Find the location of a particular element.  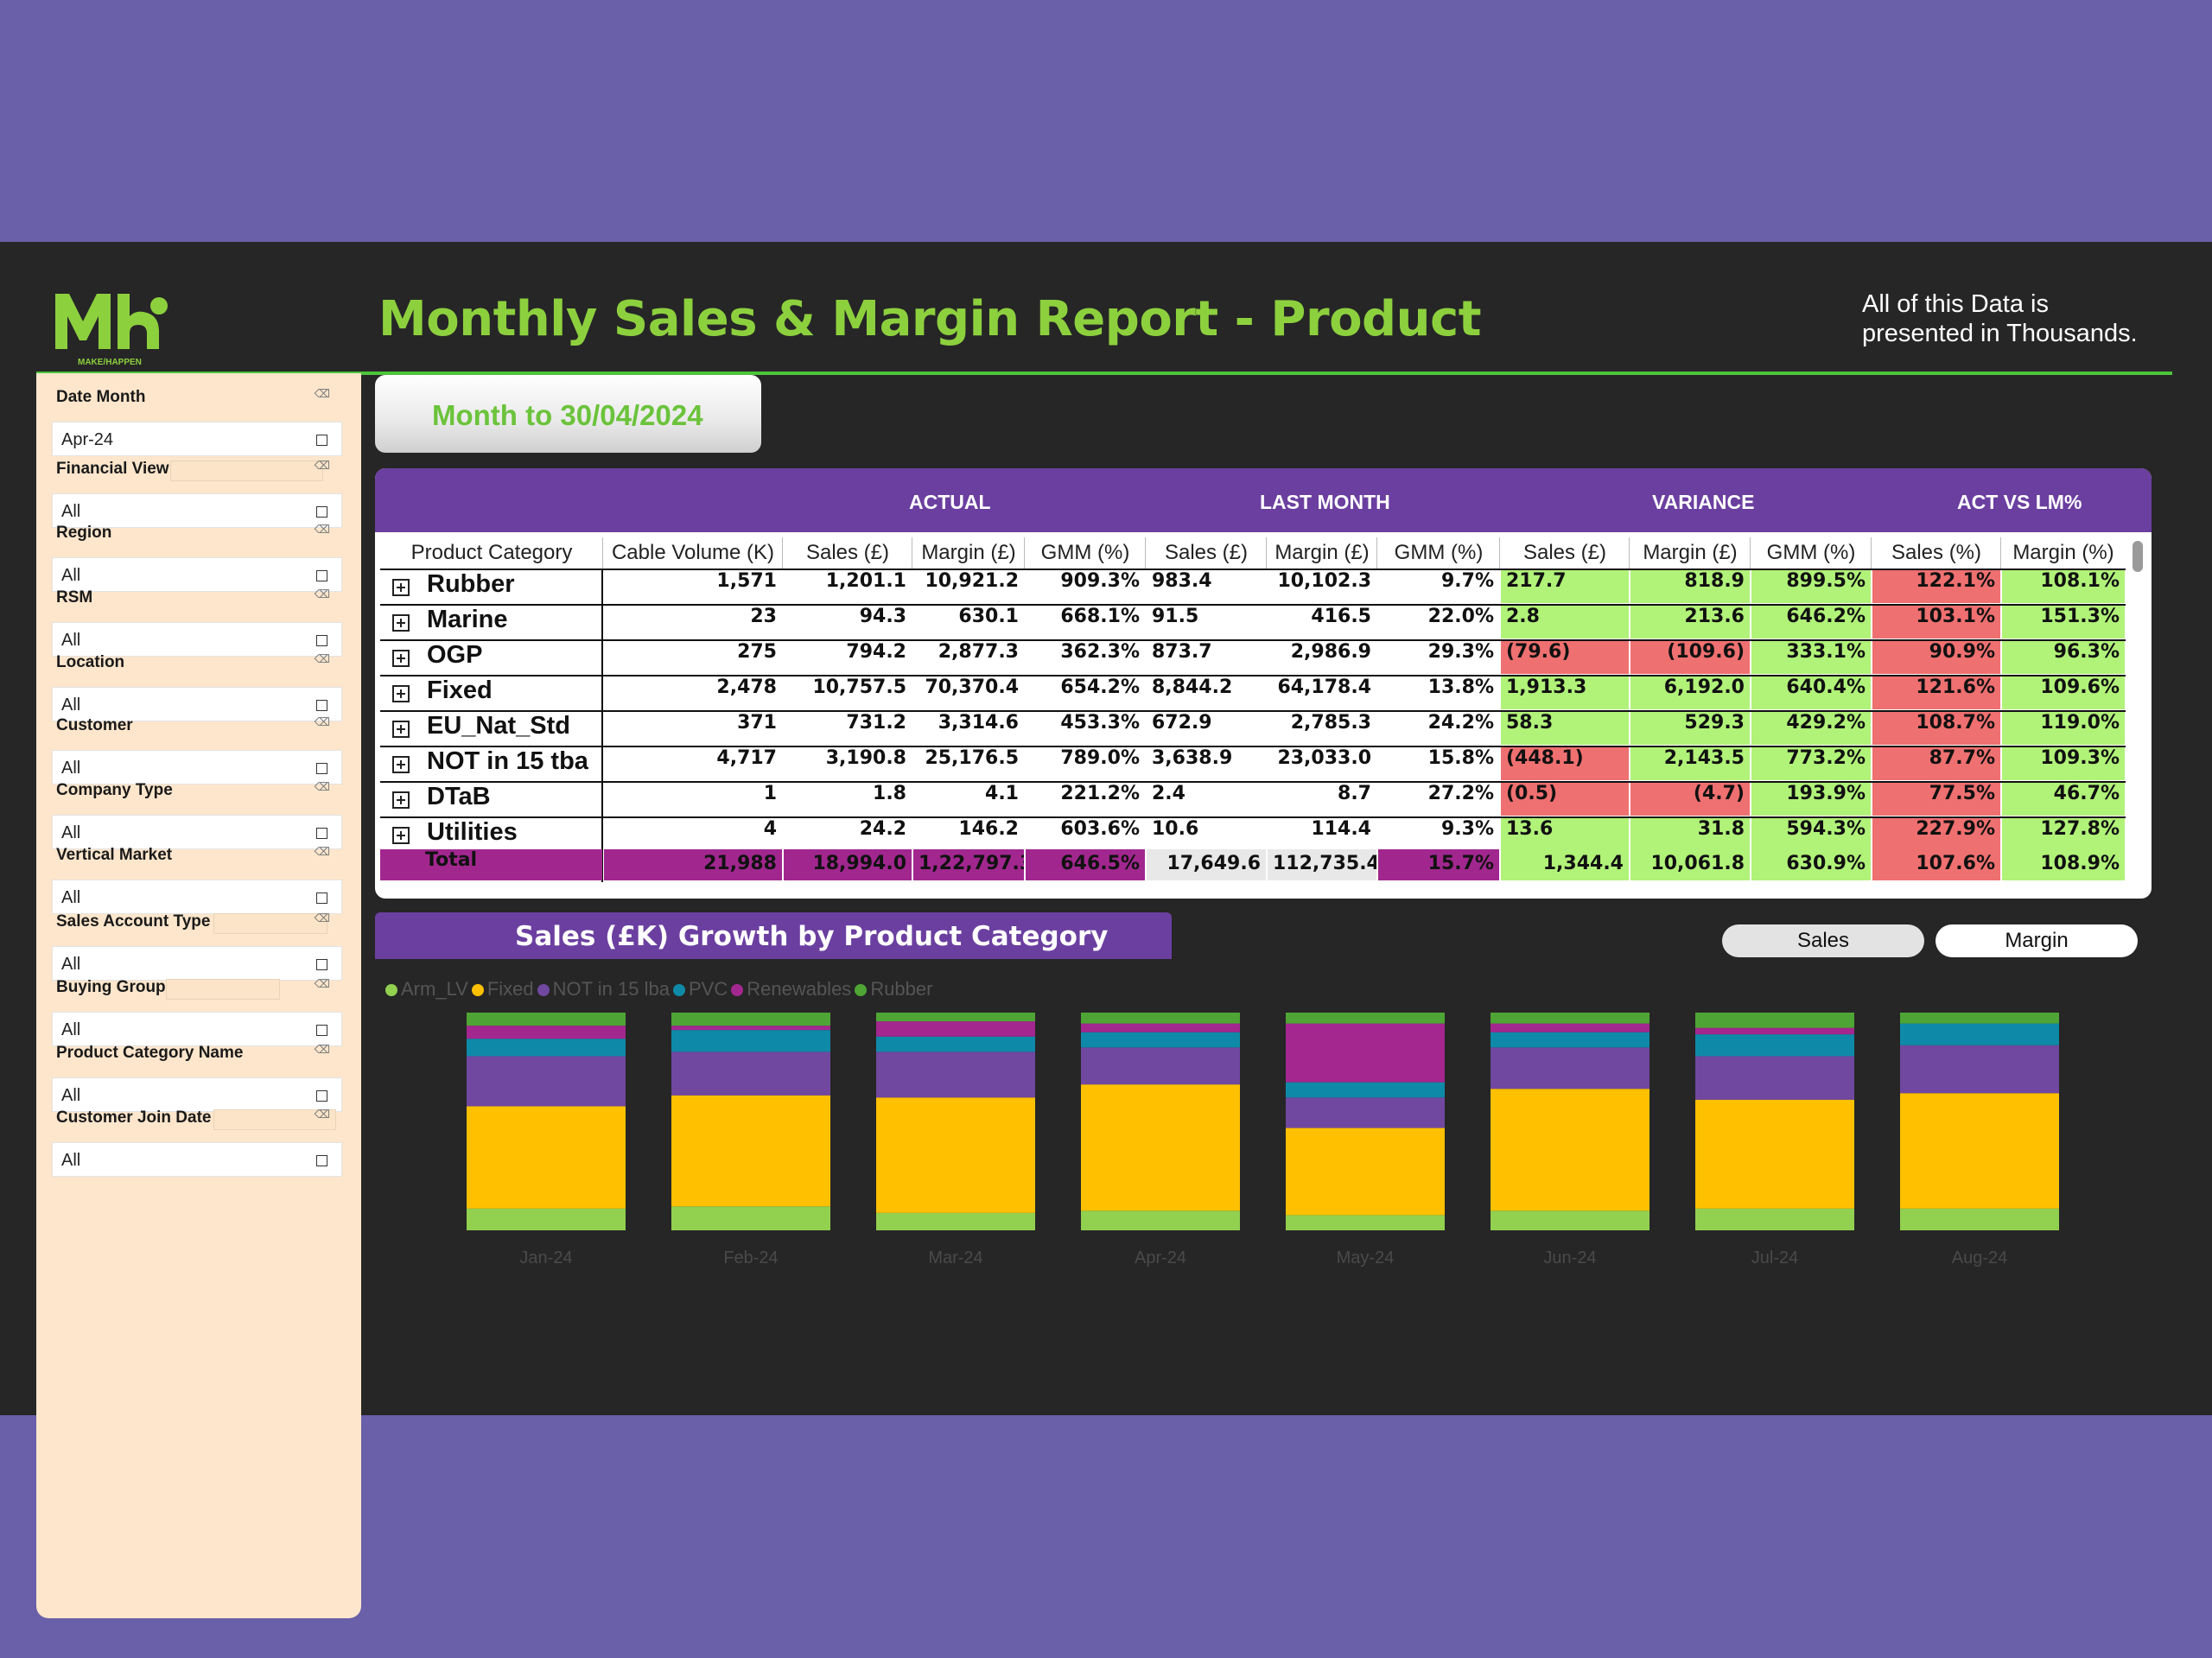

legend-item: PVC is located at coordinates (700, 989).